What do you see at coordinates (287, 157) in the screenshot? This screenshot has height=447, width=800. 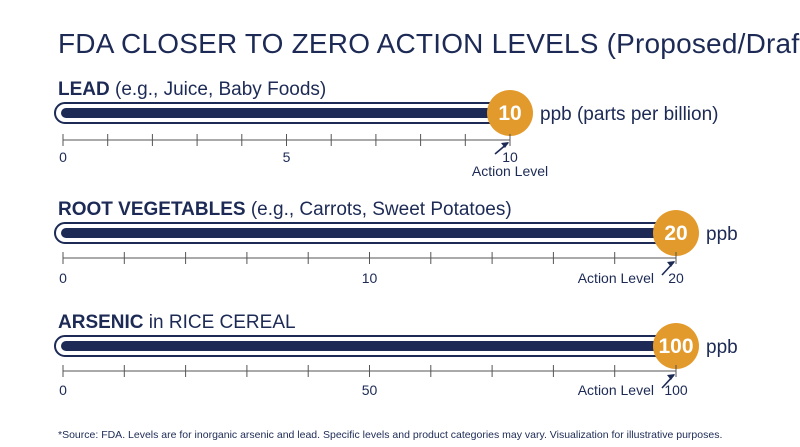 I see `tick-label: 5` at bounding box center [287, 157].